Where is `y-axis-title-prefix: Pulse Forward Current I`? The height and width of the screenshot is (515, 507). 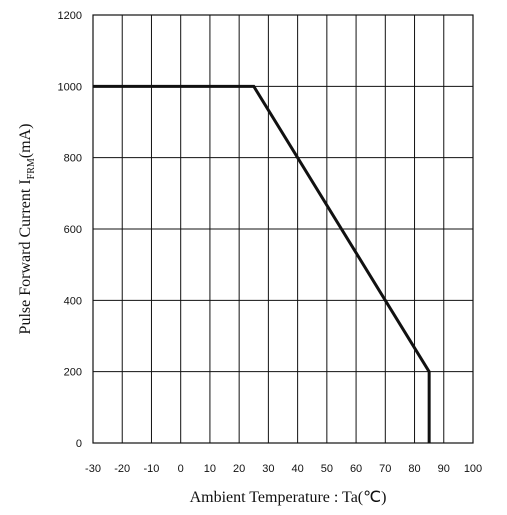 y-axis-title-prefix: Pulse Forward Current I is located at coordinates (25, 256).